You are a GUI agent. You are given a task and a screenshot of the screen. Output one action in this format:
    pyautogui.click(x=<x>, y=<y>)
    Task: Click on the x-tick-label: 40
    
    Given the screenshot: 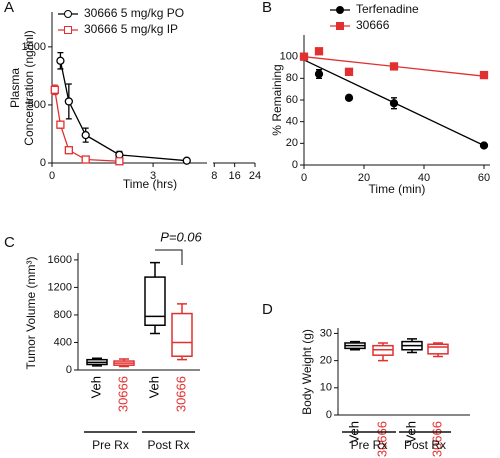 What is the action you would take?
    pyautogui.click(x=424, y=178)
    